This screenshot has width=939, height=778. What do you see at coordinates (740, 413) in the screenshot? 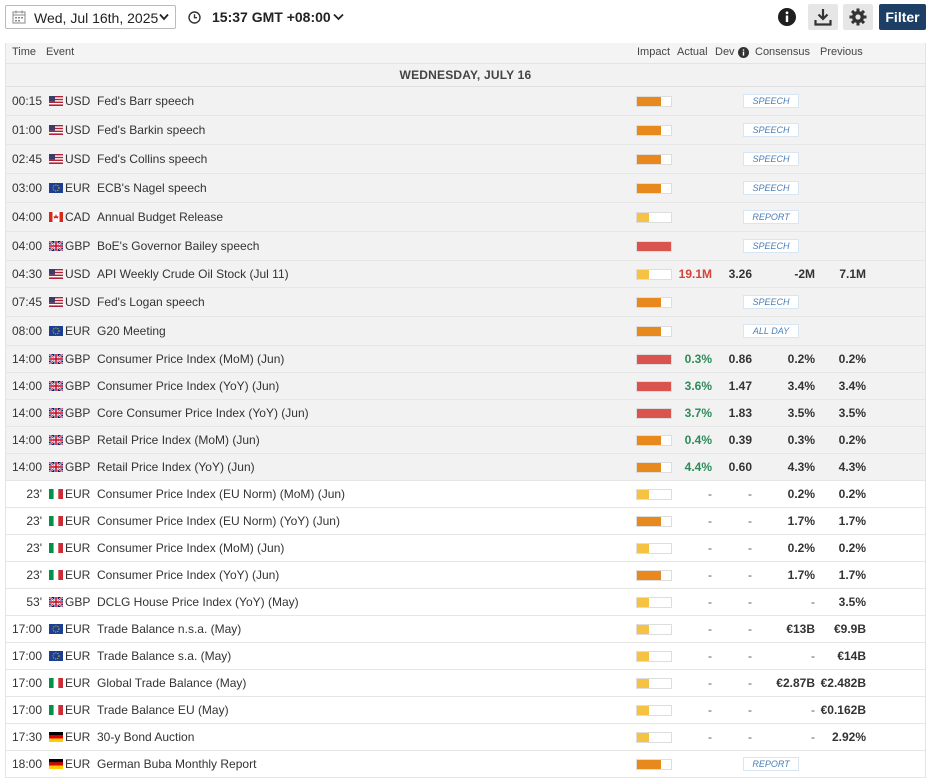
I see `deviation-value: 1.83` at bounding box center [740, 413].